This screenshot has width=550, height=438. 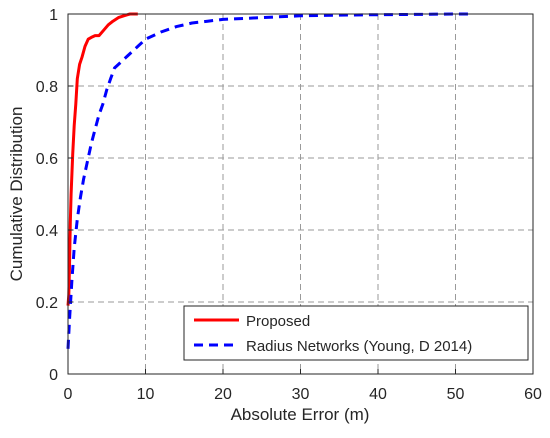 What do you see at coordinates (53, 15) in the screenshot?
I see `y-tick-label: 1` at bounding box center [53, 15].